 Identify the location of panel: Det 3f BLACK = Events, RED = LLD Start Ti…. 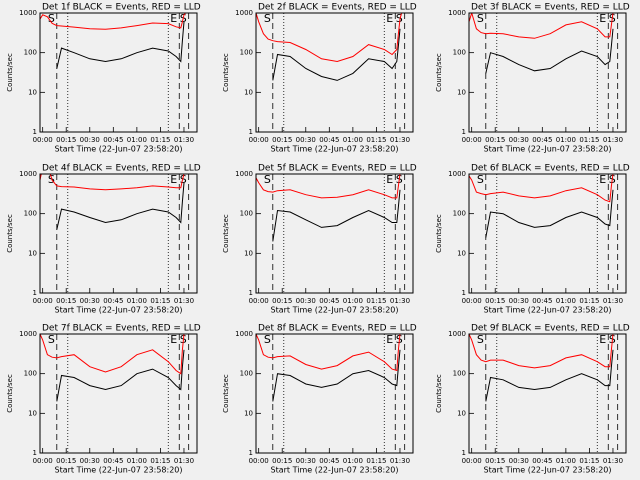
(532, 78).